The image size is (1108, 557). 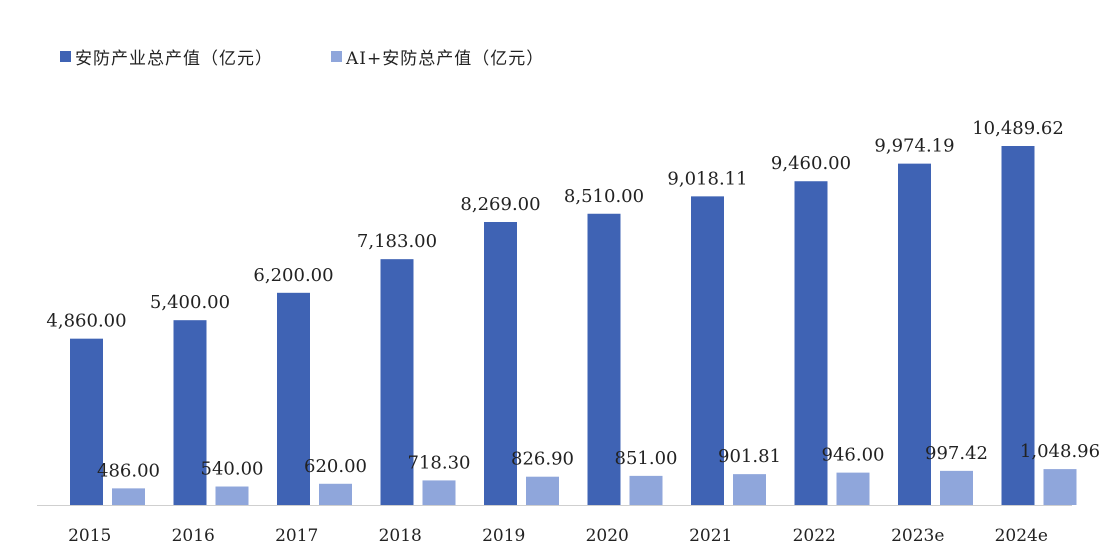 What do you see at coordinates (853, 488) in the screenshot?
I see `bar-ai-2022` at bounding box center [853, 488].